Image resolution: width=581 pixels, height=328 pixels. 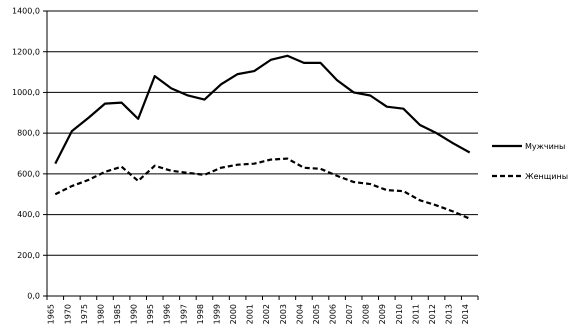 I want to click on x-tick-label: 2000, so click(x=233, y=314).